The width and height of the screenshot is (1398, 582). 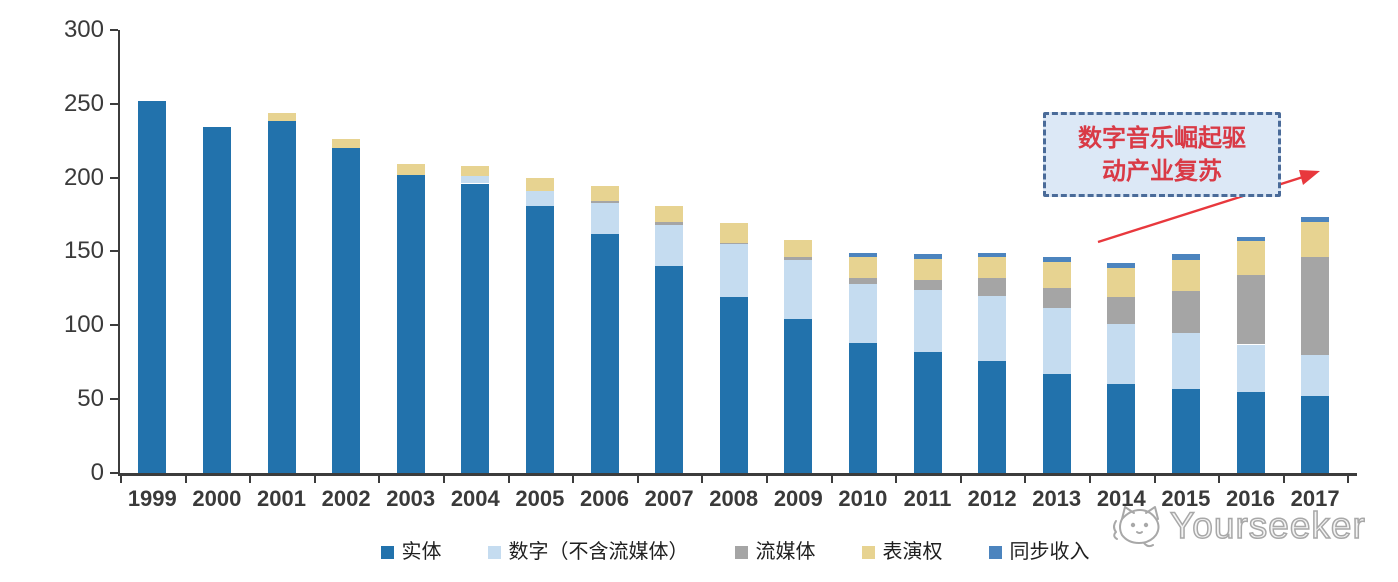 I want to click on legend-item: 流媒体, so click(x=775, y=552).